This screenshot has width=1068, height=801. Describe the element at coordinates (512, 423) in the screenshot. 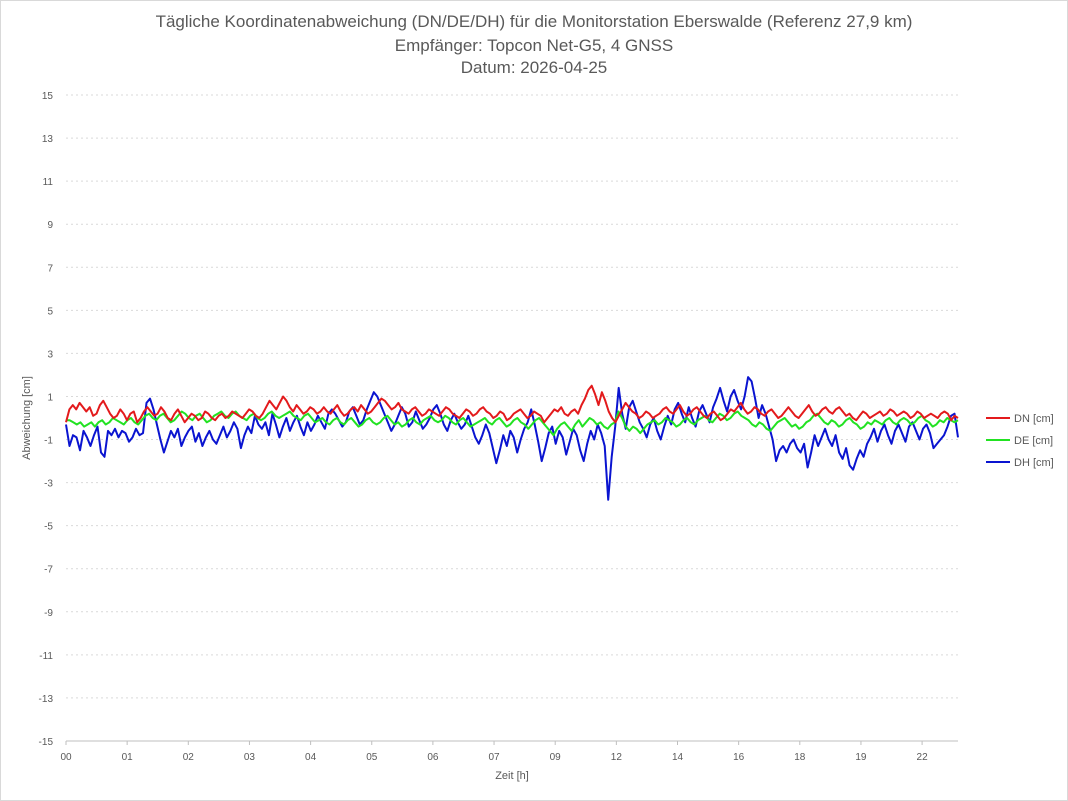

I see `series-line-de` at that location.